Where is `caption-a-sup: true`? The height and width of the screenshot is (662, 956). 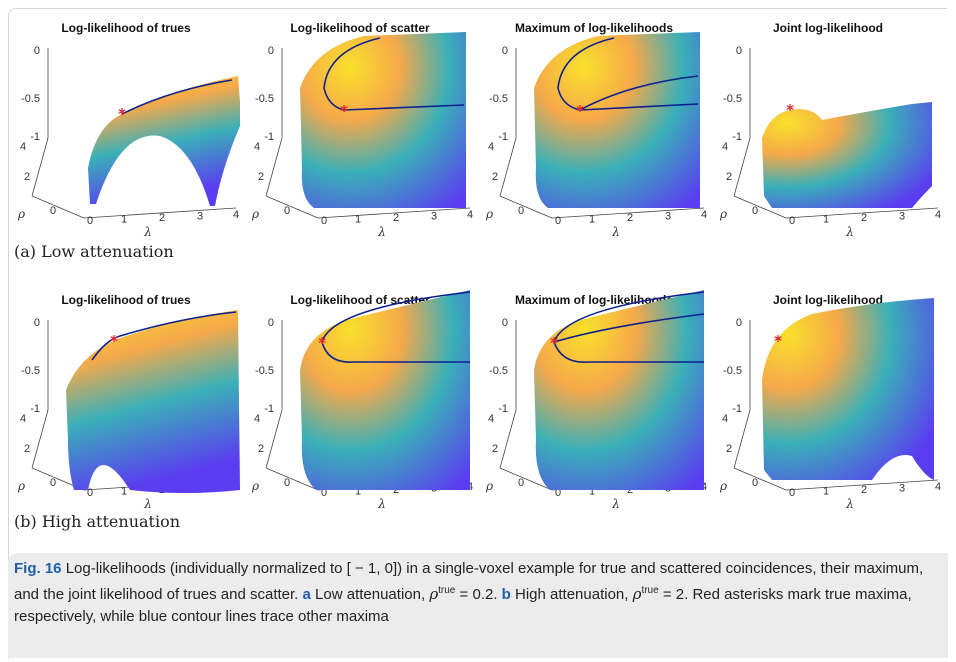 caption-a-sup: true is located at coordinates (447, 590).